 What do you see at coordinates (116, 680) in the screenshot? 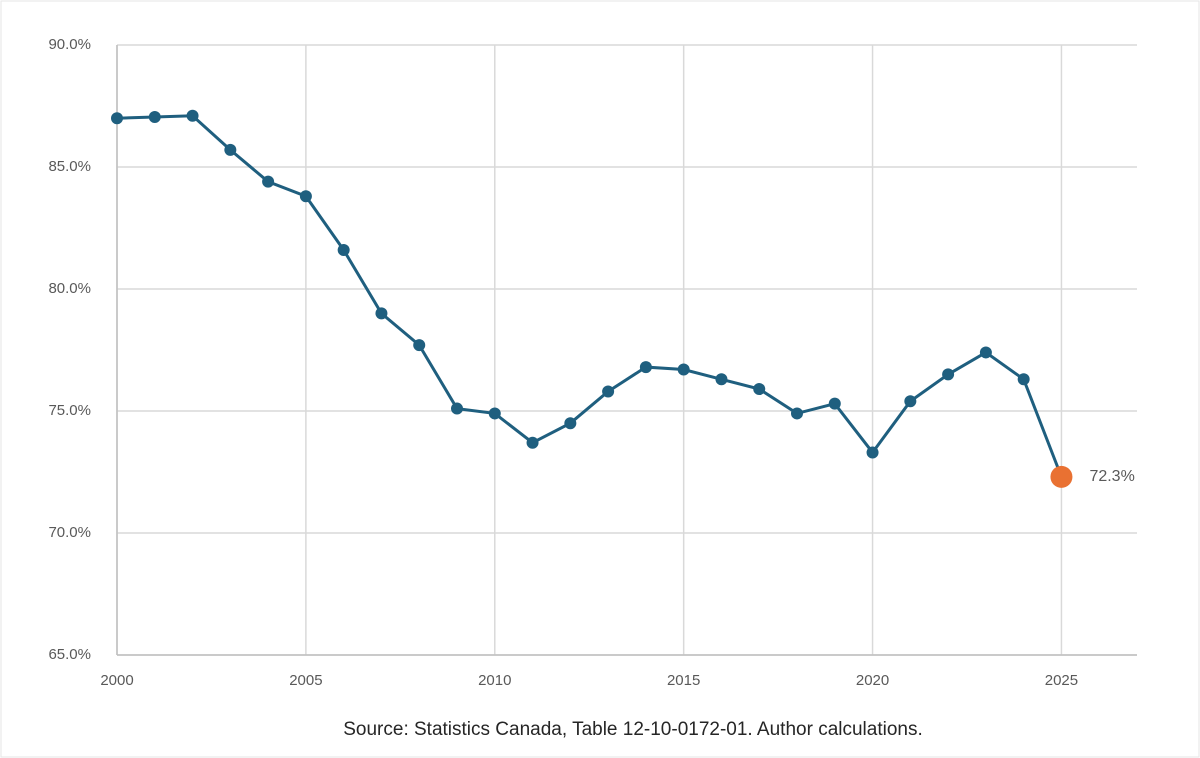
I see `x-tick-label: 2000` at bounding box center [116, 680].